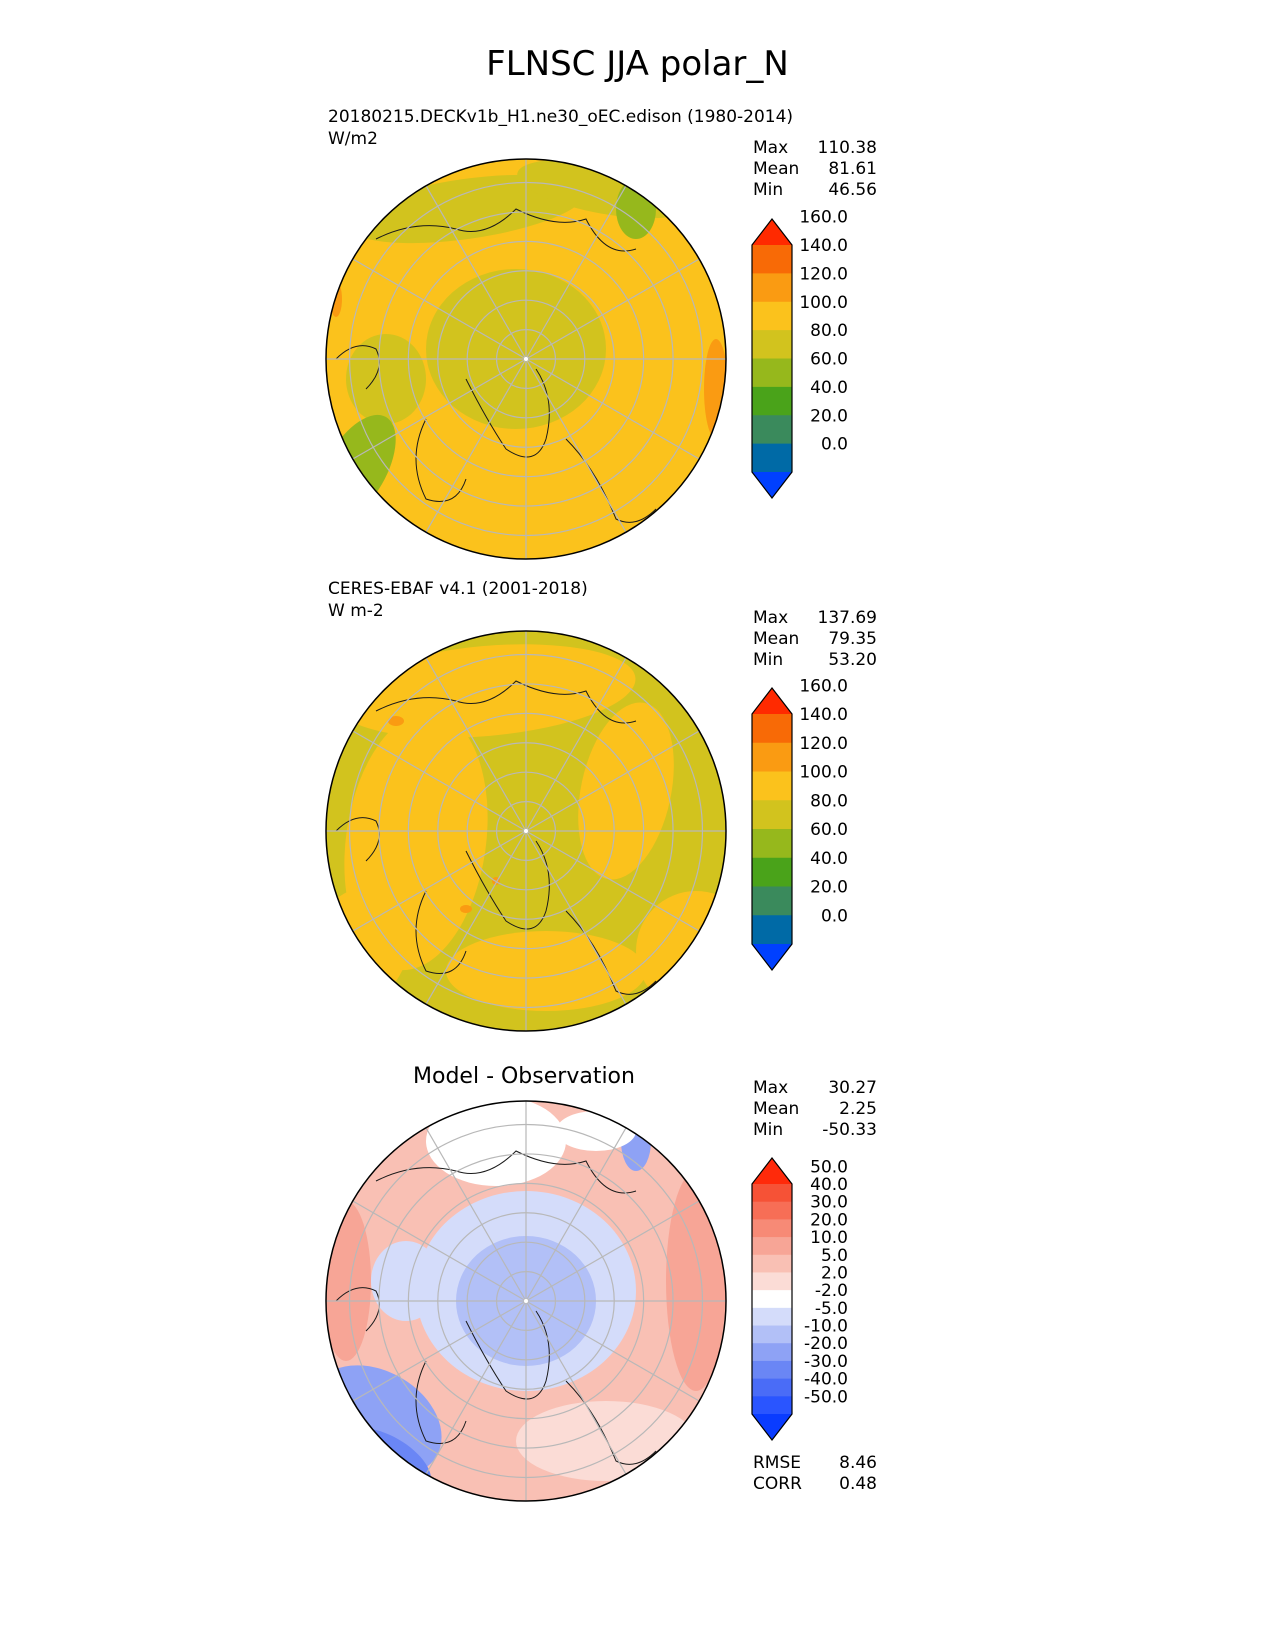 This screenshot has height=1650, width=1275. Describe the element at coordinates (772, 1171) in the screenshot. I see `colorbar-extend-max` at that location.